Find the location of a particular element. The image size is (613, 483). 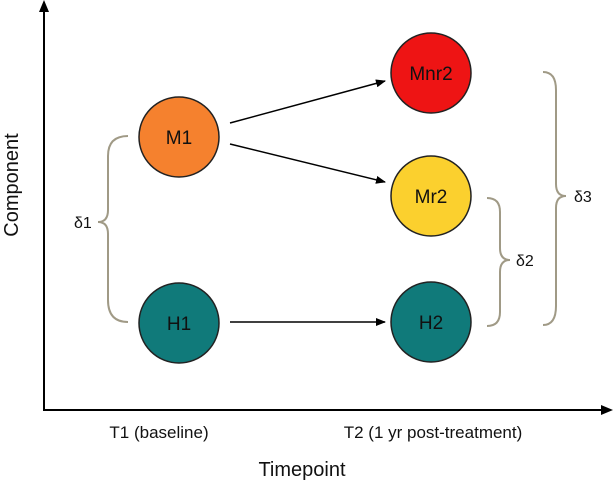

brace-delta3-label: δ3 is located at coordinates (583, 197).